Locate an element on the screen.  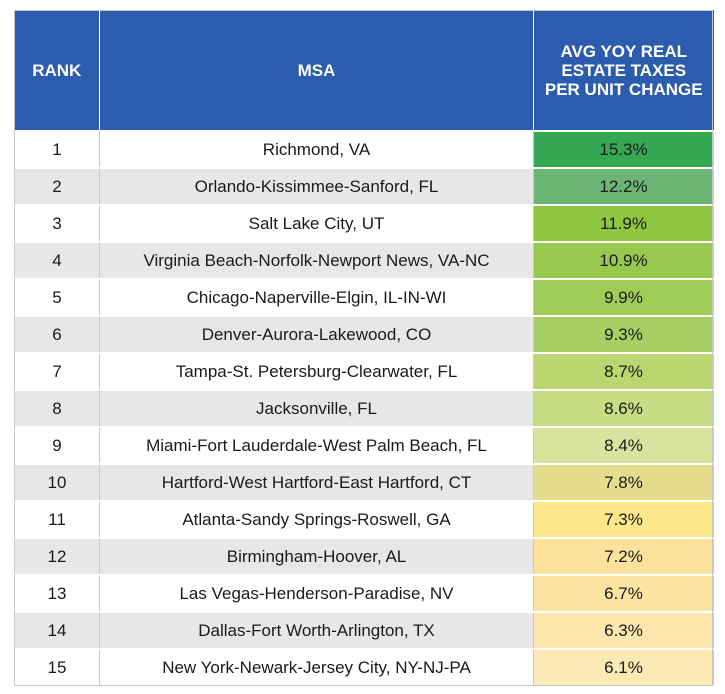
value-cell: 10.9% is located at coordinates (623, 260).